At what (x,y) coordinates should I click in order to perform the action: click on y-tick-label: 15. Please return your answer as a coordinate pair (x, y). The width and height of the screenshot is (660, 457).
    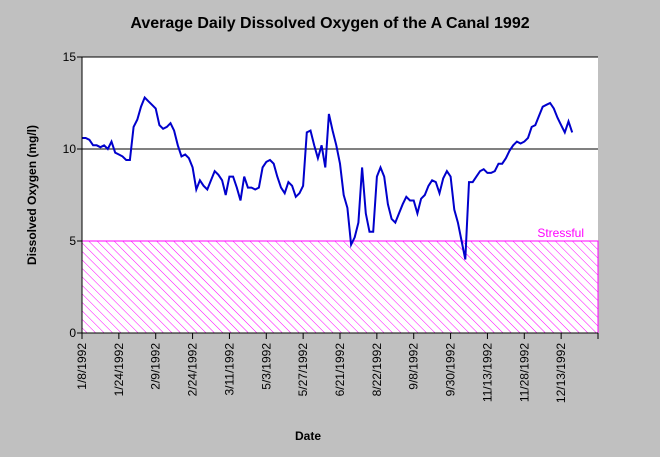
    Looking at the image, I should click on (70, 57).